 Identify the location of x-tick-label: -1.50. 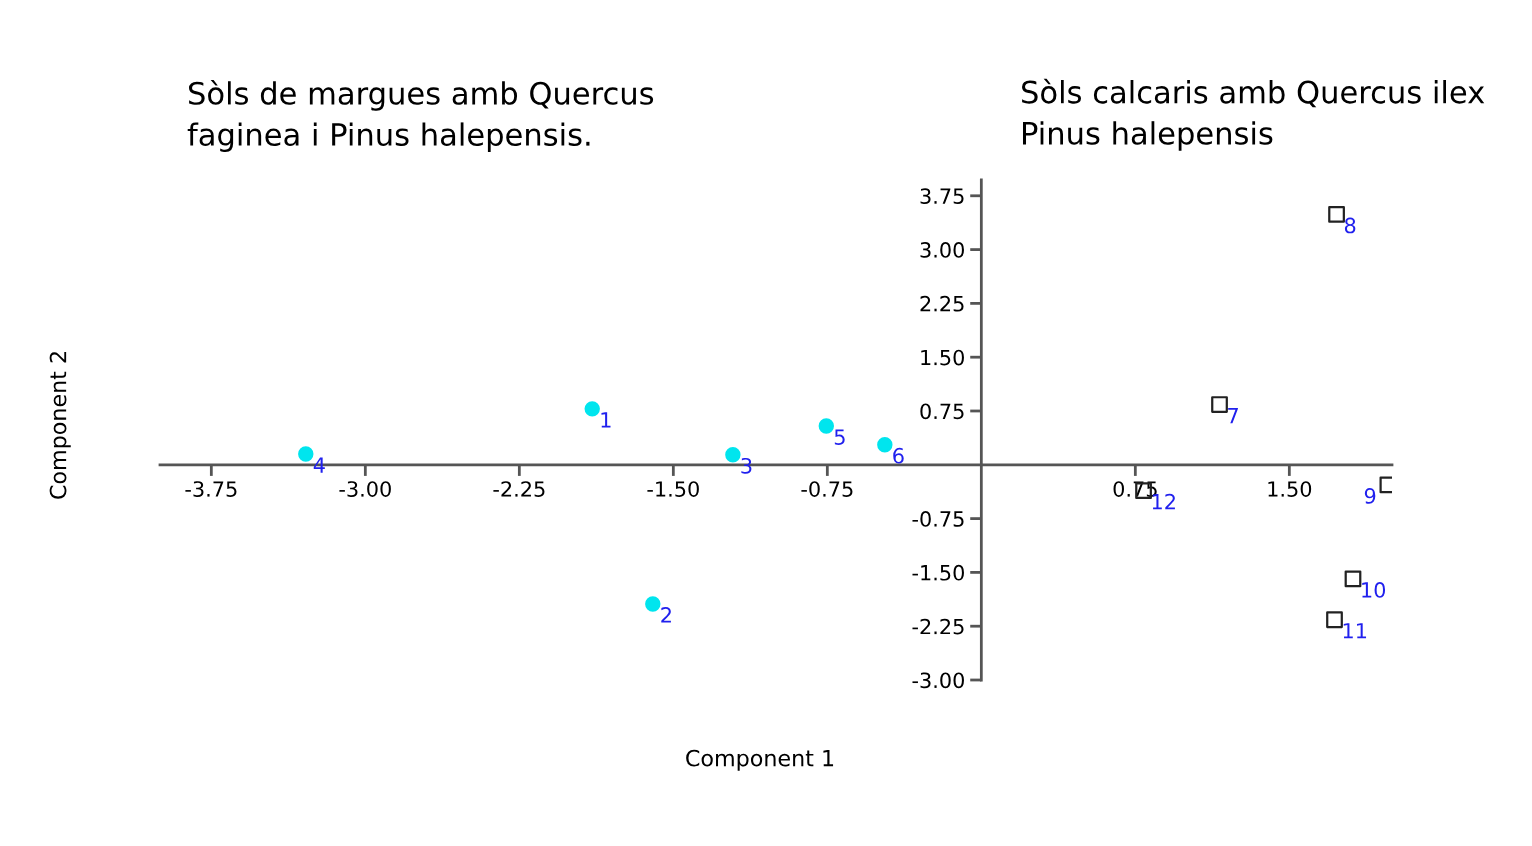
(673, 489).